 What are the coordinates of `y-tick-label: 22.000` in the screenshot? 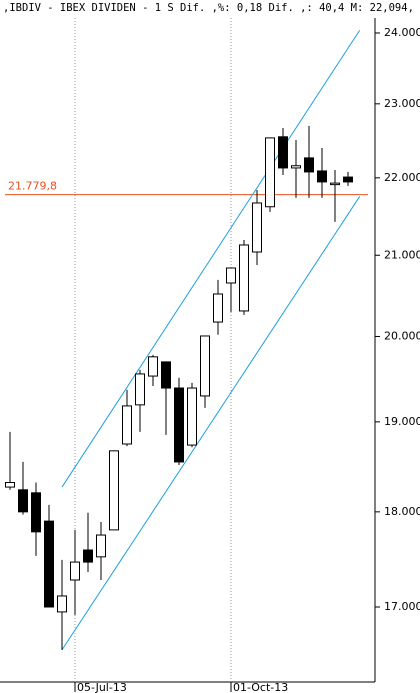 It's located at (402, 177).